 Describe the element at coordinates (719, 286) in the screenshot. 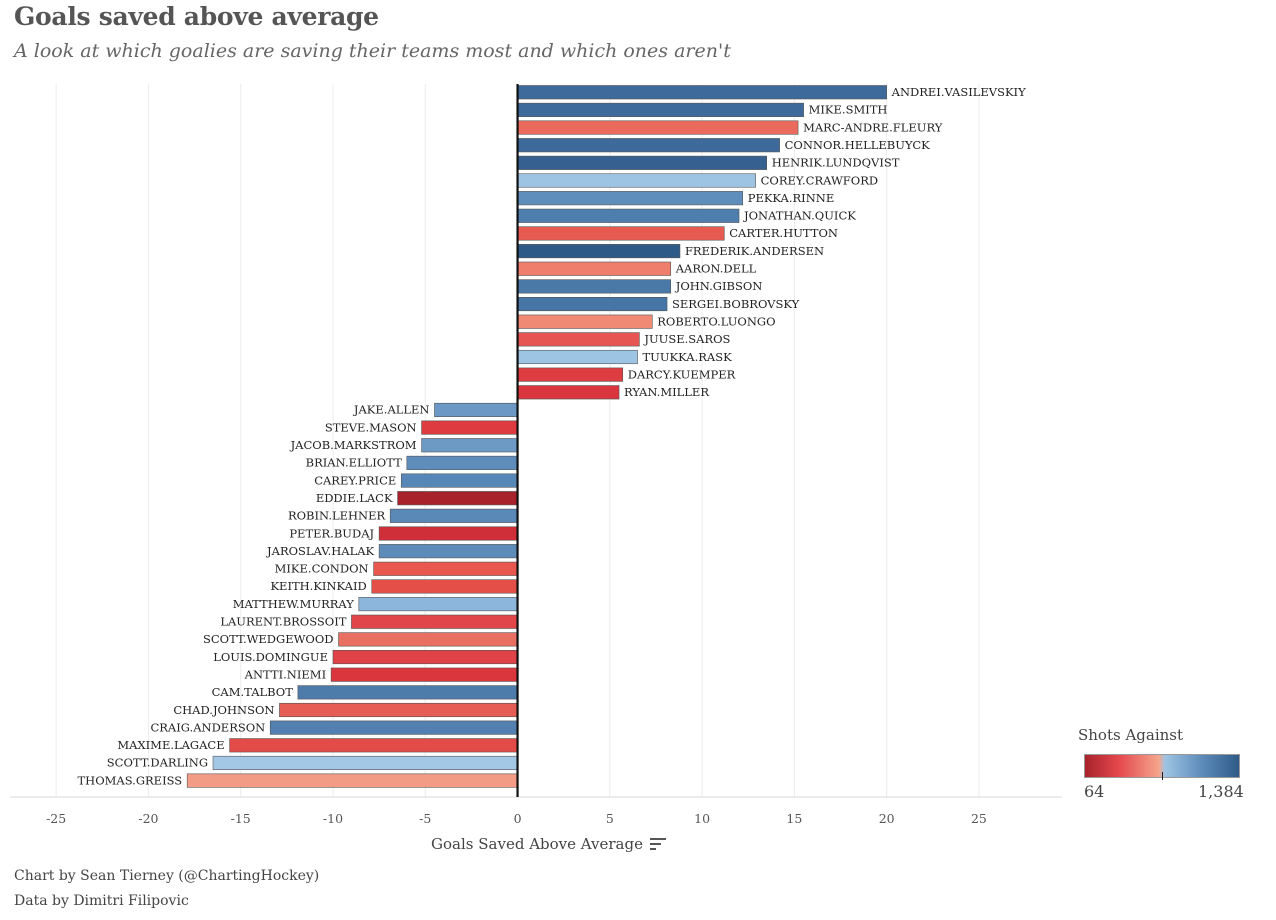

I see `bar-label: JOHN.GIBSON` at that location.